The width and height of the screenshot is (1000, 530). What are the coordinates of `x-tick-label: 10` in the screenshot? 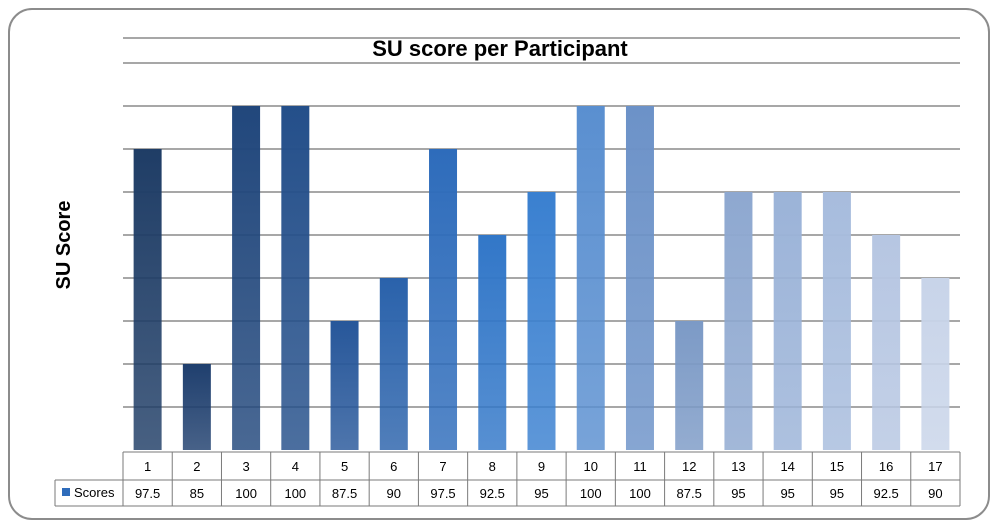 It's located at (591, 466).